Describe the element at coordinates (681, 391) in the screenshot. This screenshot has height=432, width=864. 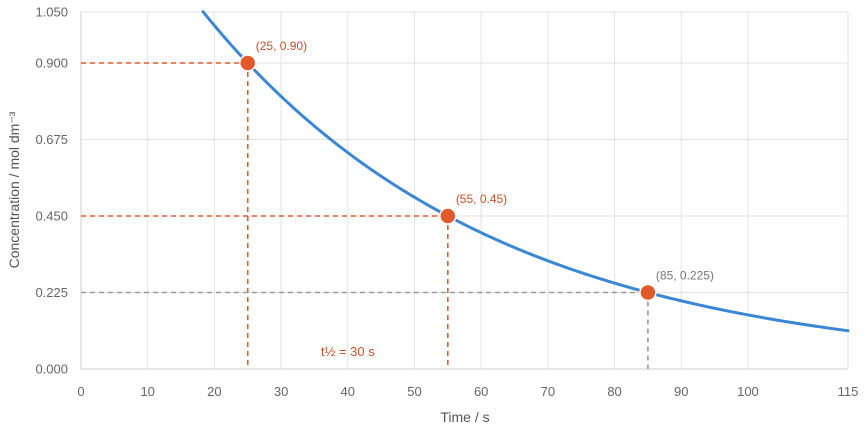
I see `x-tick-label: 90` at that location.